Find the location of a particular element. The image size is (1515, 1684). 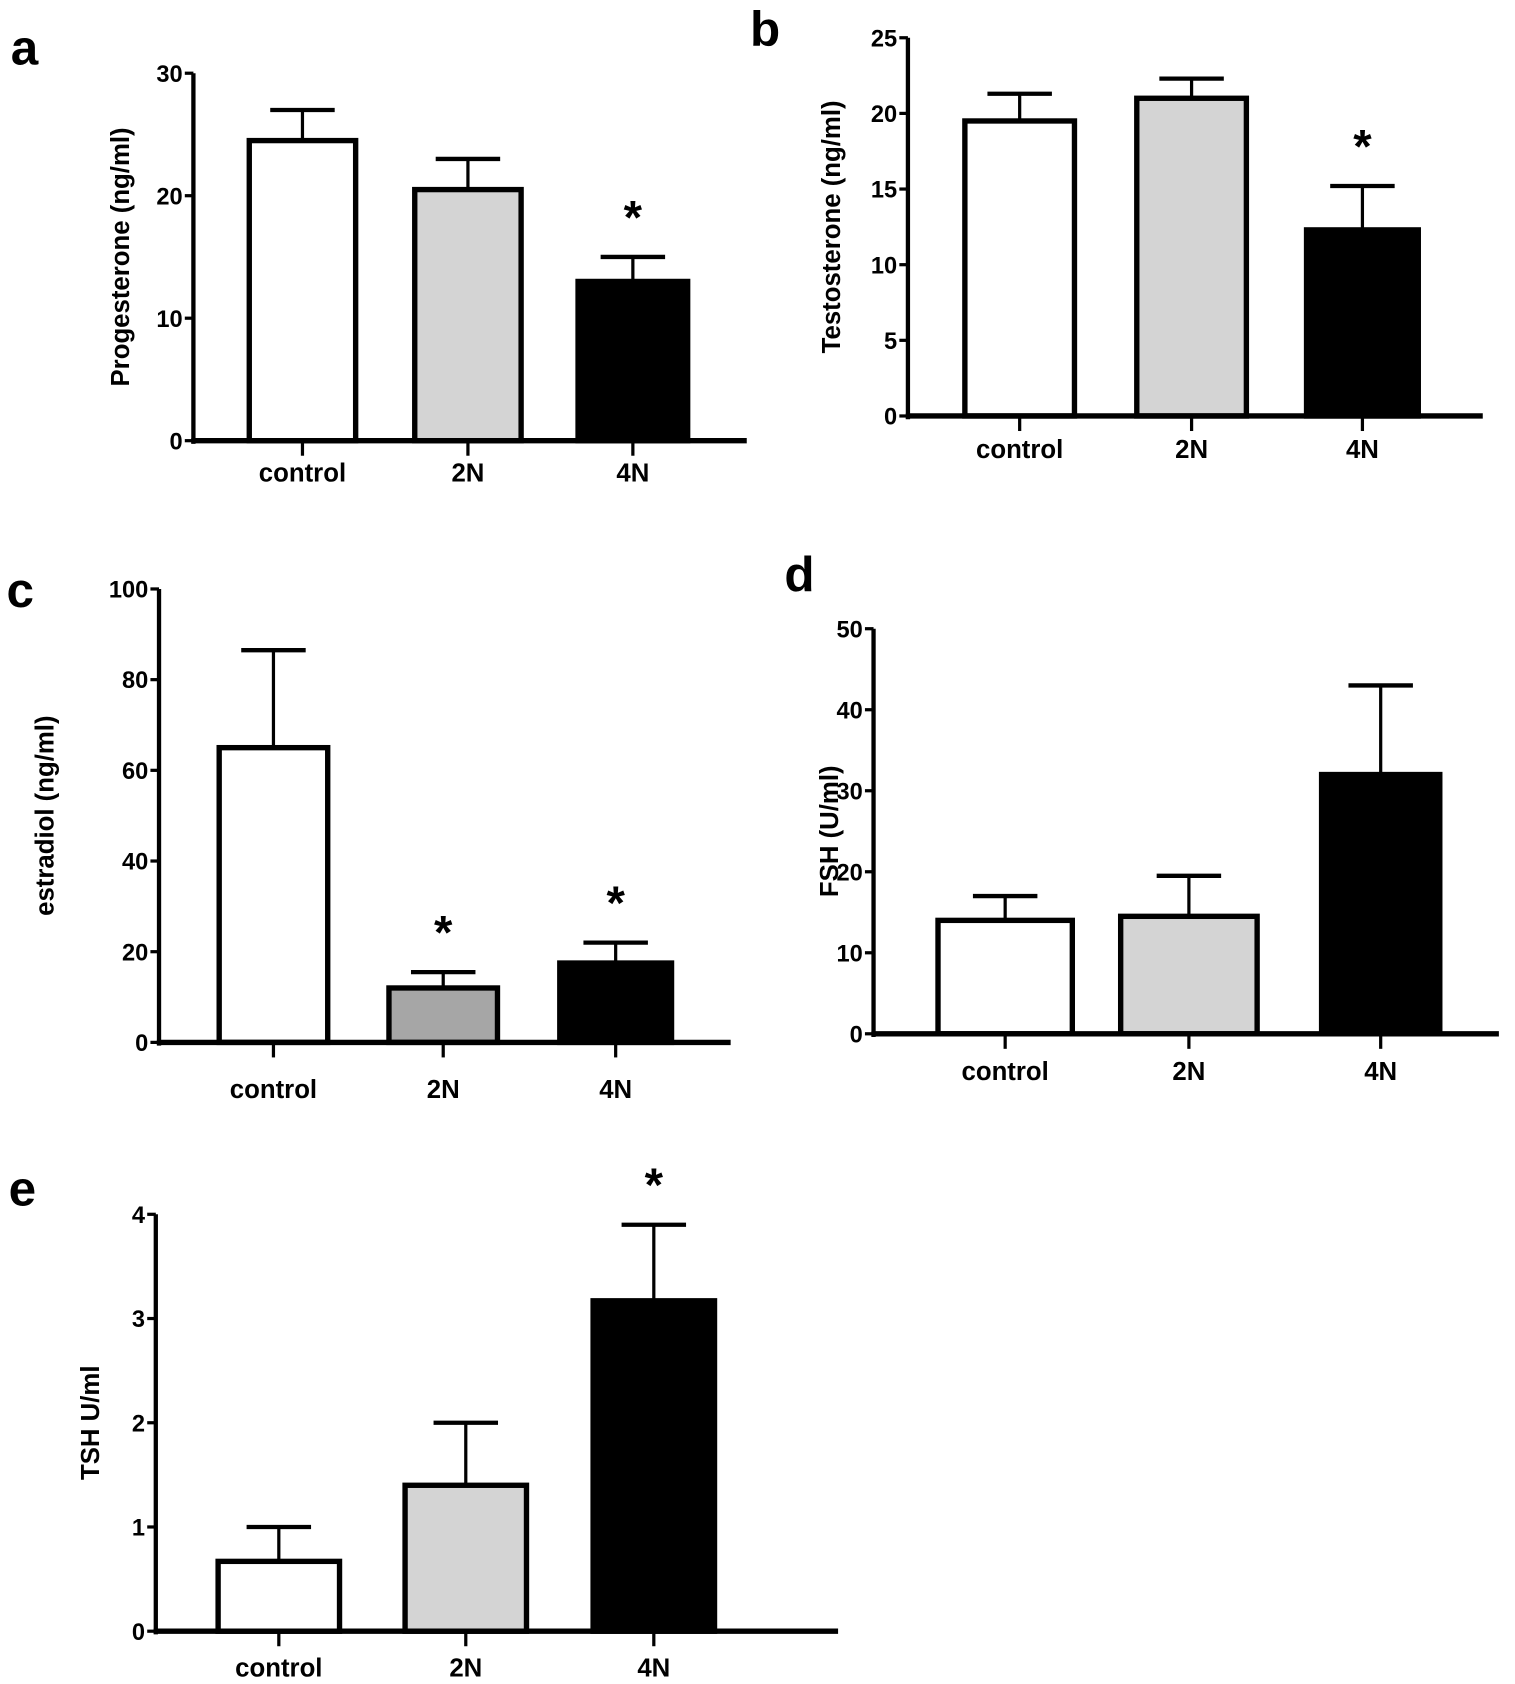

y-tick-label: 2 is located at coordinates (138, 1424).